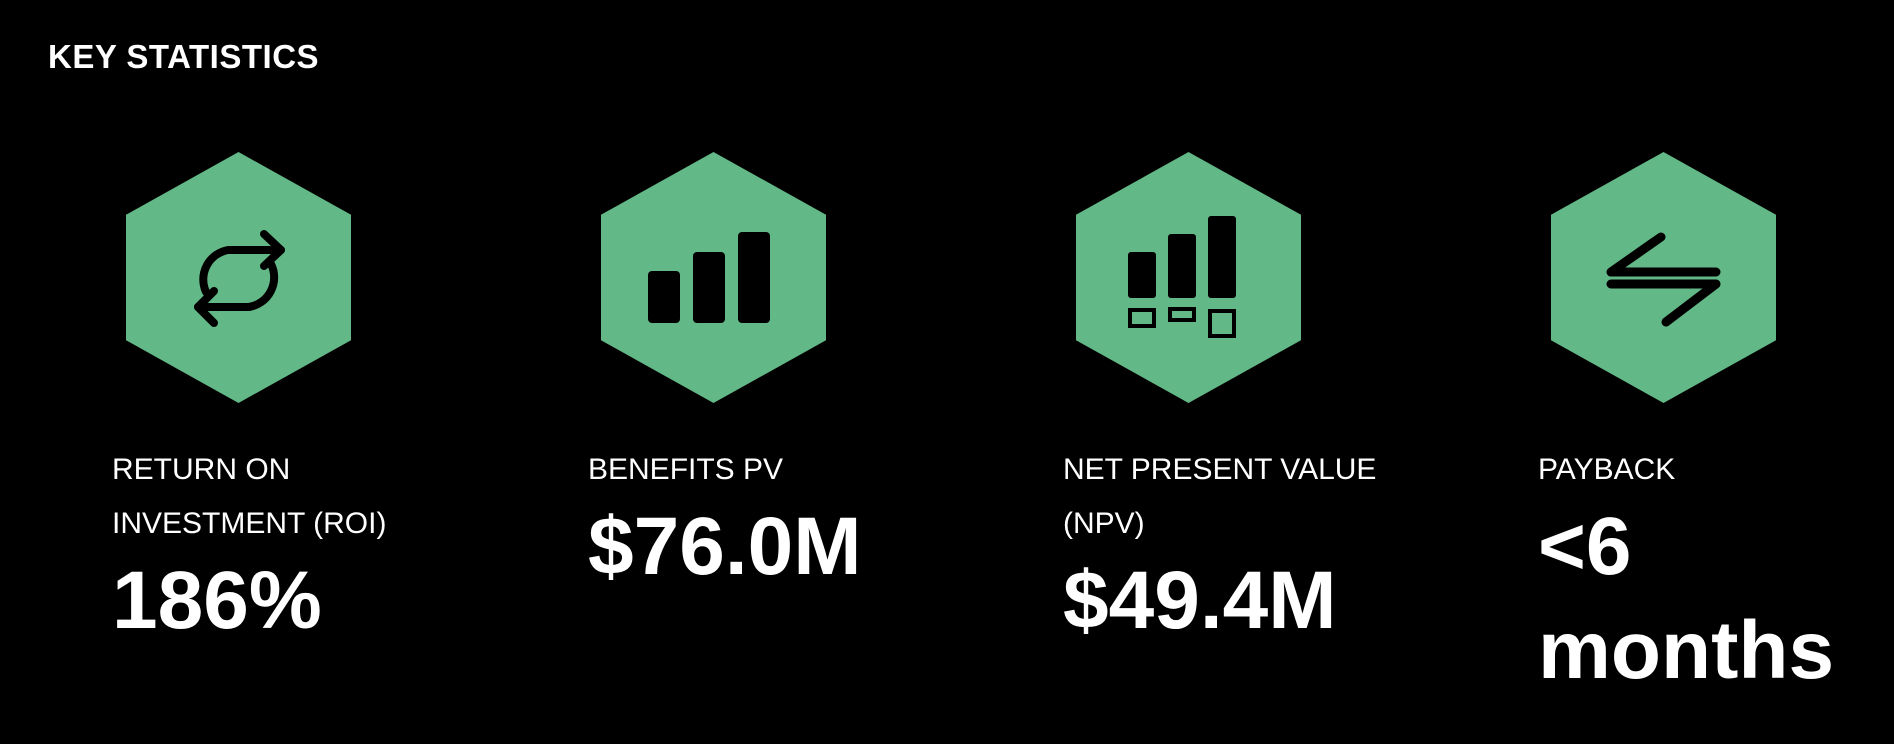  Describe the element at coordinates (713, 277) in the screenshot. I see `benefits-icon` at that location.